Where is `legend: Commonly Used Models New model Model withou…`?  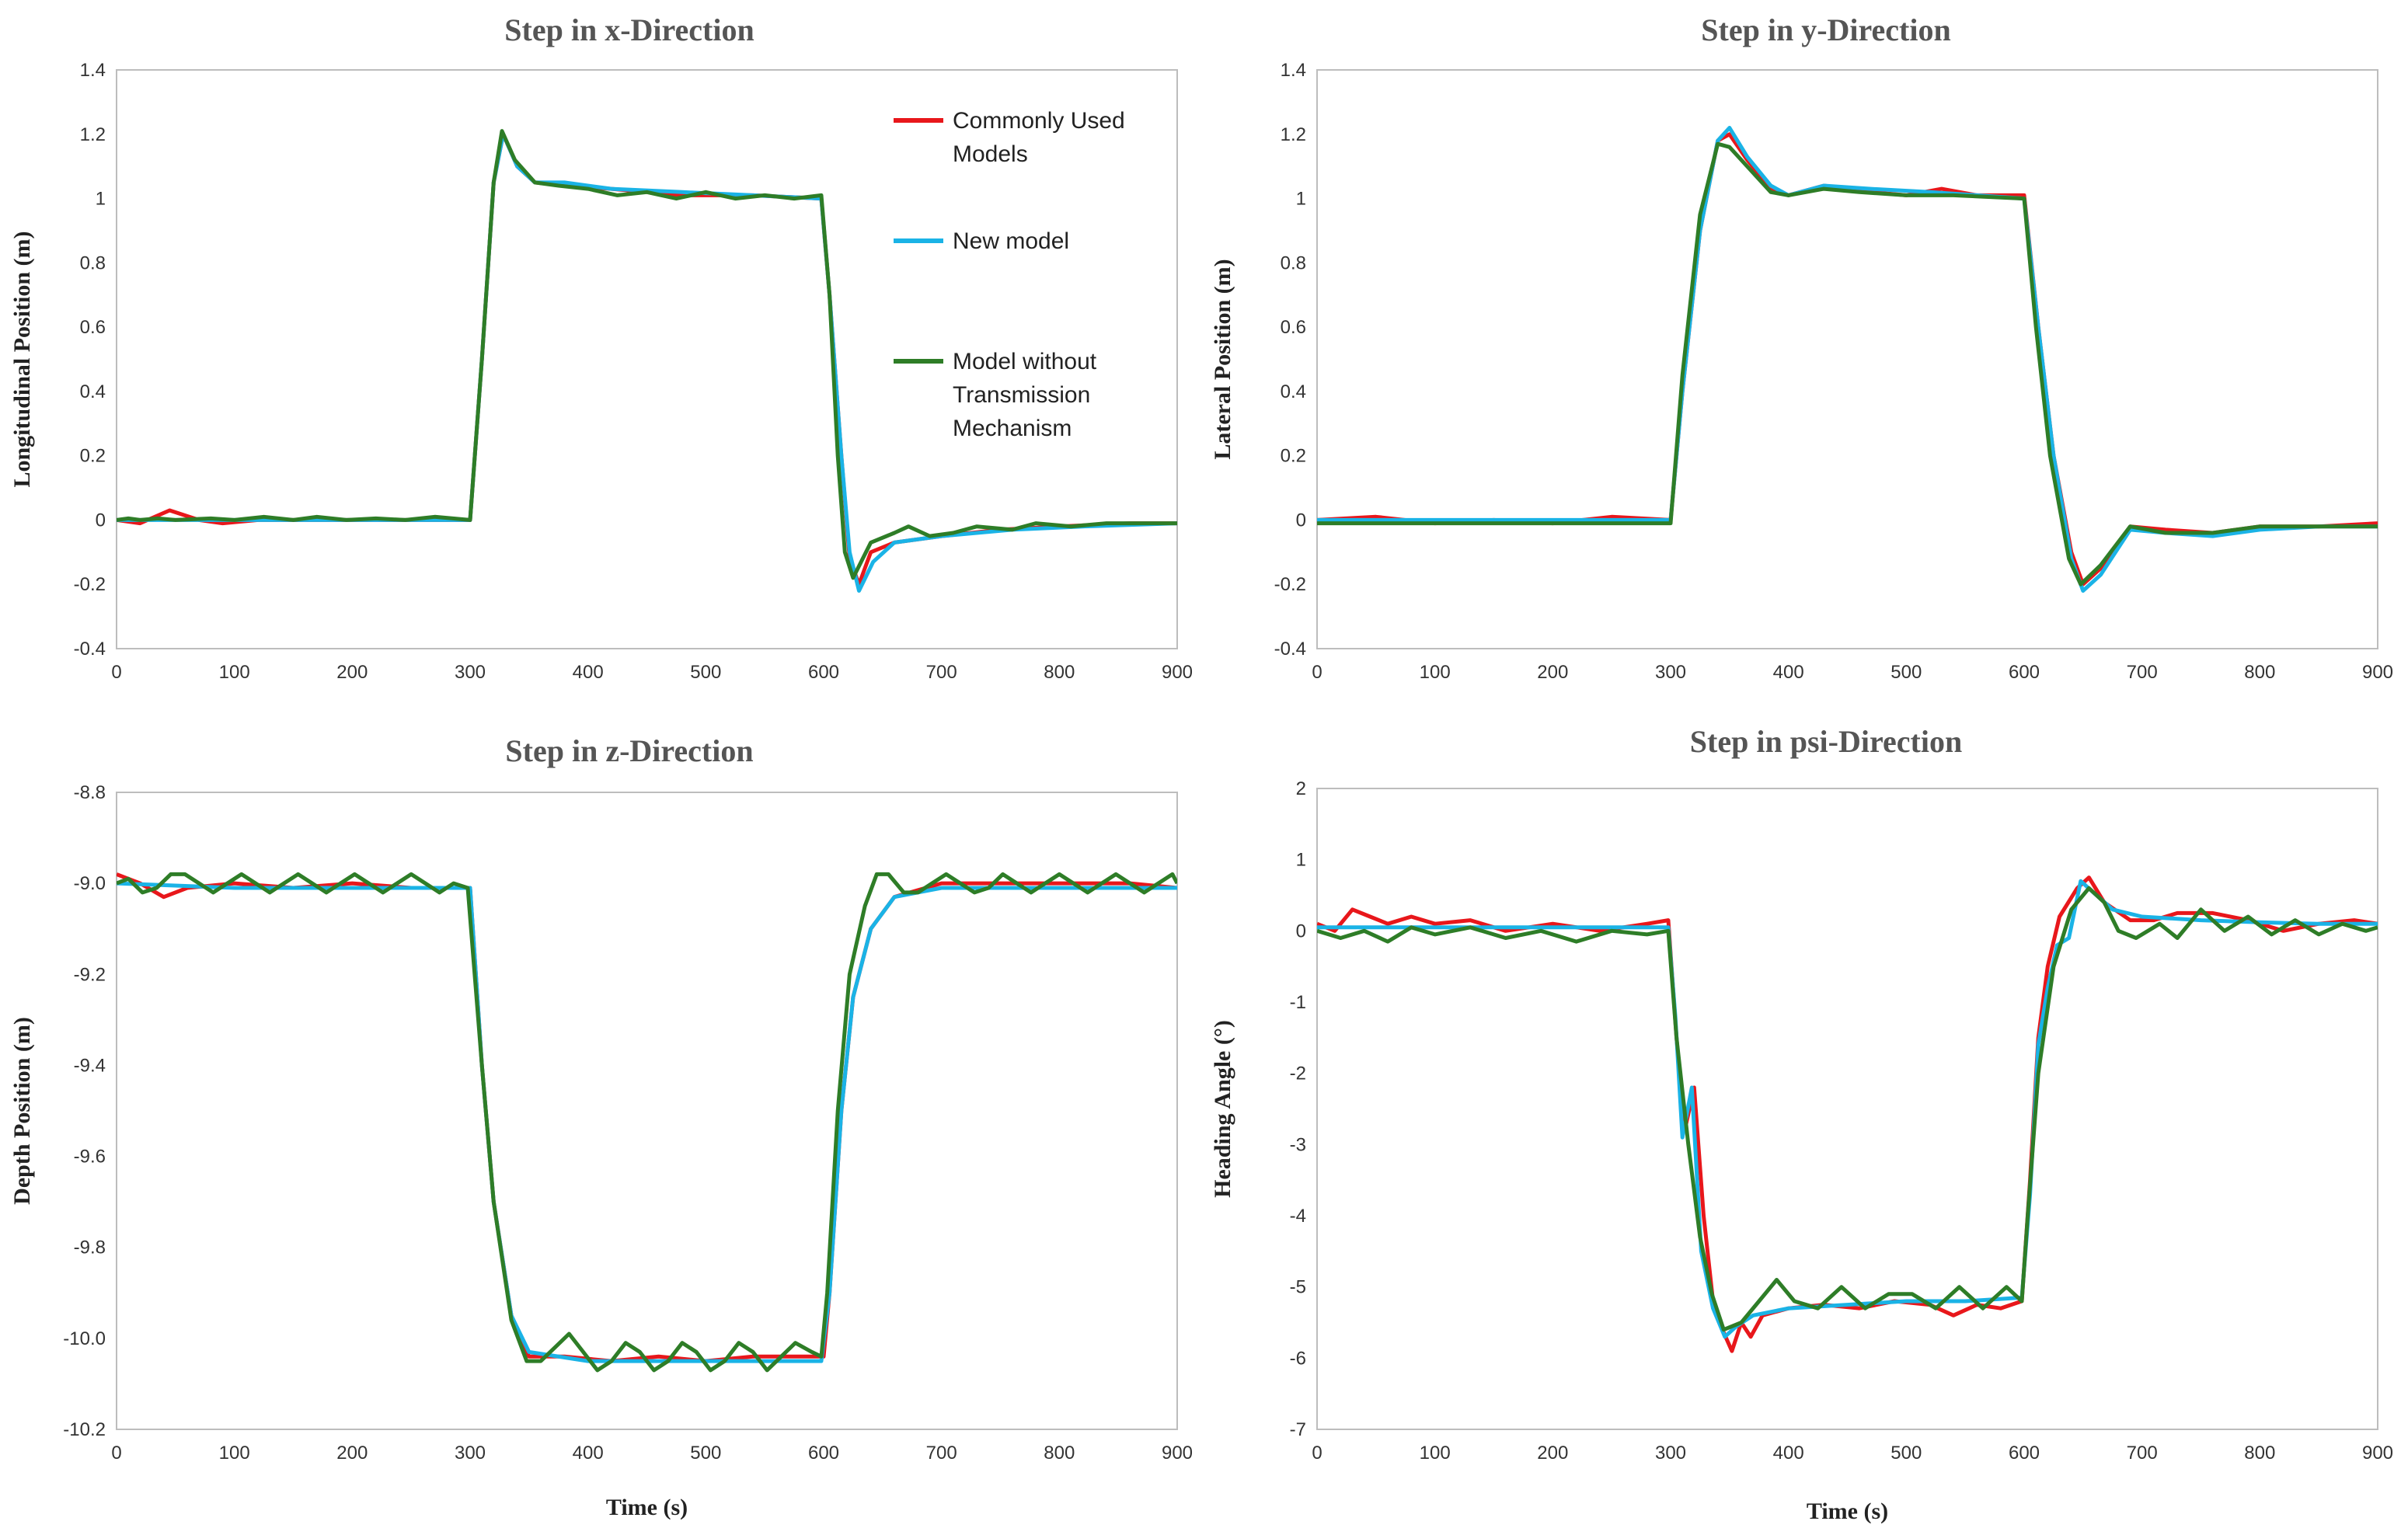 legend: Commonly Used Models New model Model withou… is located at coordinates (1009, 274).